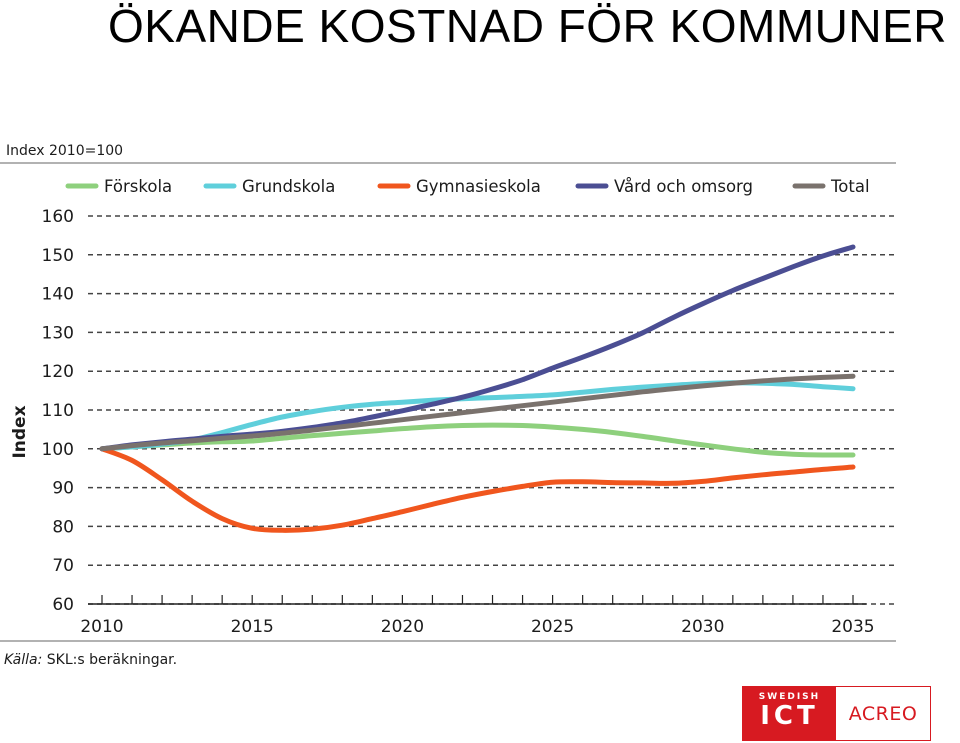 The height and width of the screenshot is (743, 960). Describe the element at coordinates (63, 566) in the screenshot. I see `y-tick-label: 70` at that location.